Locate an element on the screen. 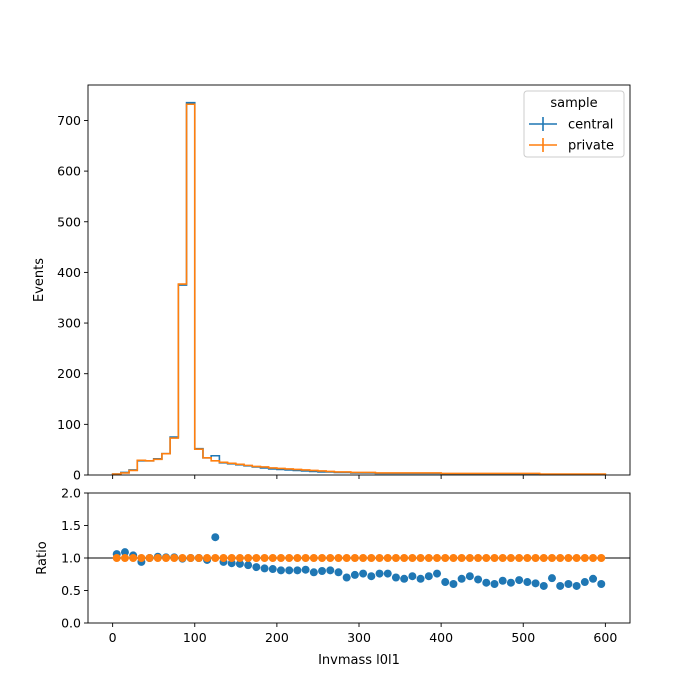 The width and height of the screenshot is (700, 700). bottom-x-tick-label: 400 is located at coordinates (441, 637).